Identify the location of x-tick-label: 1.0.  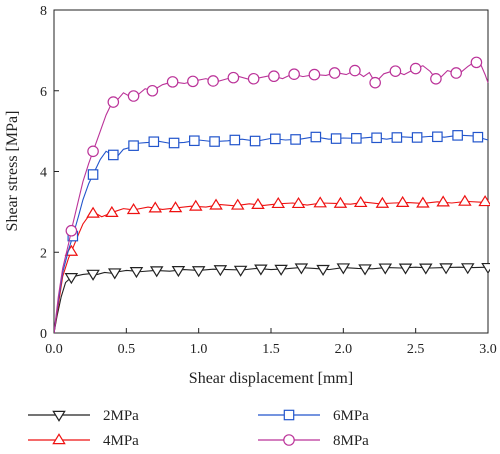
(199, 349).